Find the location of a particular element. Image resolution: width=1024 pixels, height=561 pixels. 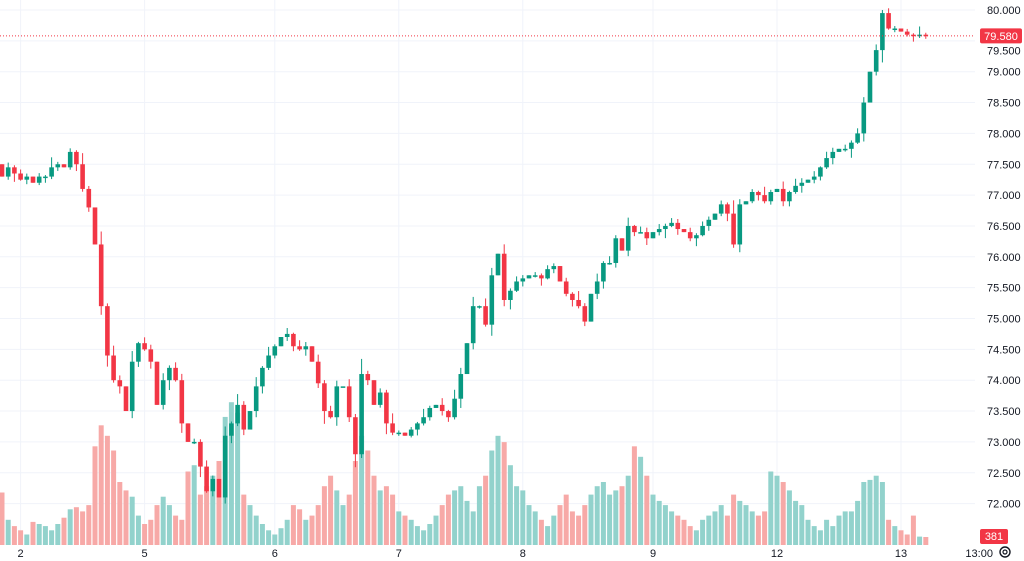

gear-icon is located at coordinates (1005, 552).